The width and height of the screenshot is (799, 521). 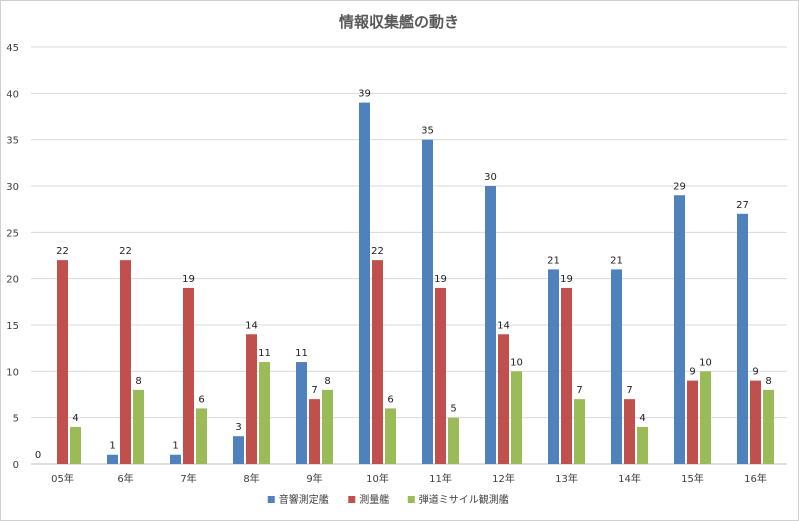 I want to click on legend: 音響測定艦 測量艦 弾道ミサイル観測艦, so click(x=388, y=499).